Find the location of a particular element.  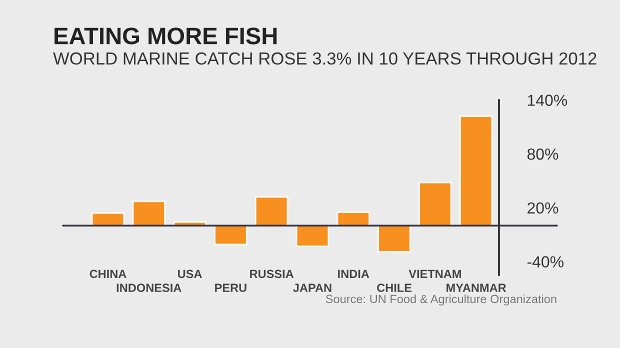

x-tick-label: MYANMAR is located at coordinates (476, 288).